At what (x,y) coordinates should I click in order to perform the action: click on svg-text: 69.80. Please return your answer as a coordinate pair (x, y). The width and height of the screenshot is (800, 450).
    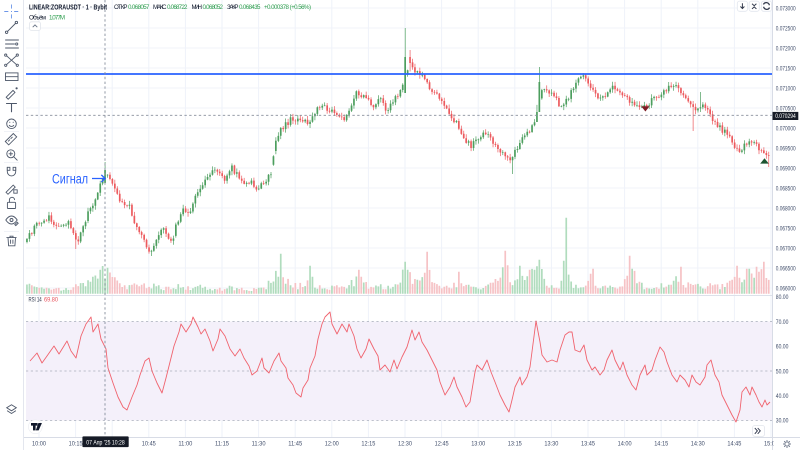
    Looking at the image, I should click on (51, 300).